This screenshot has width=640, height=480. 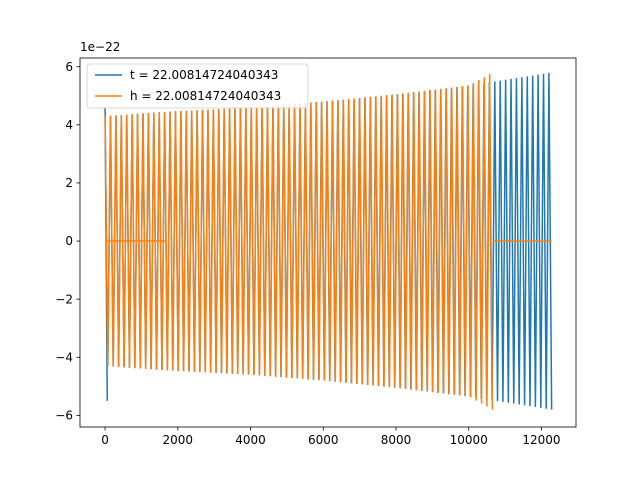 I want to click on legend-box, so click(x=197, y=86).